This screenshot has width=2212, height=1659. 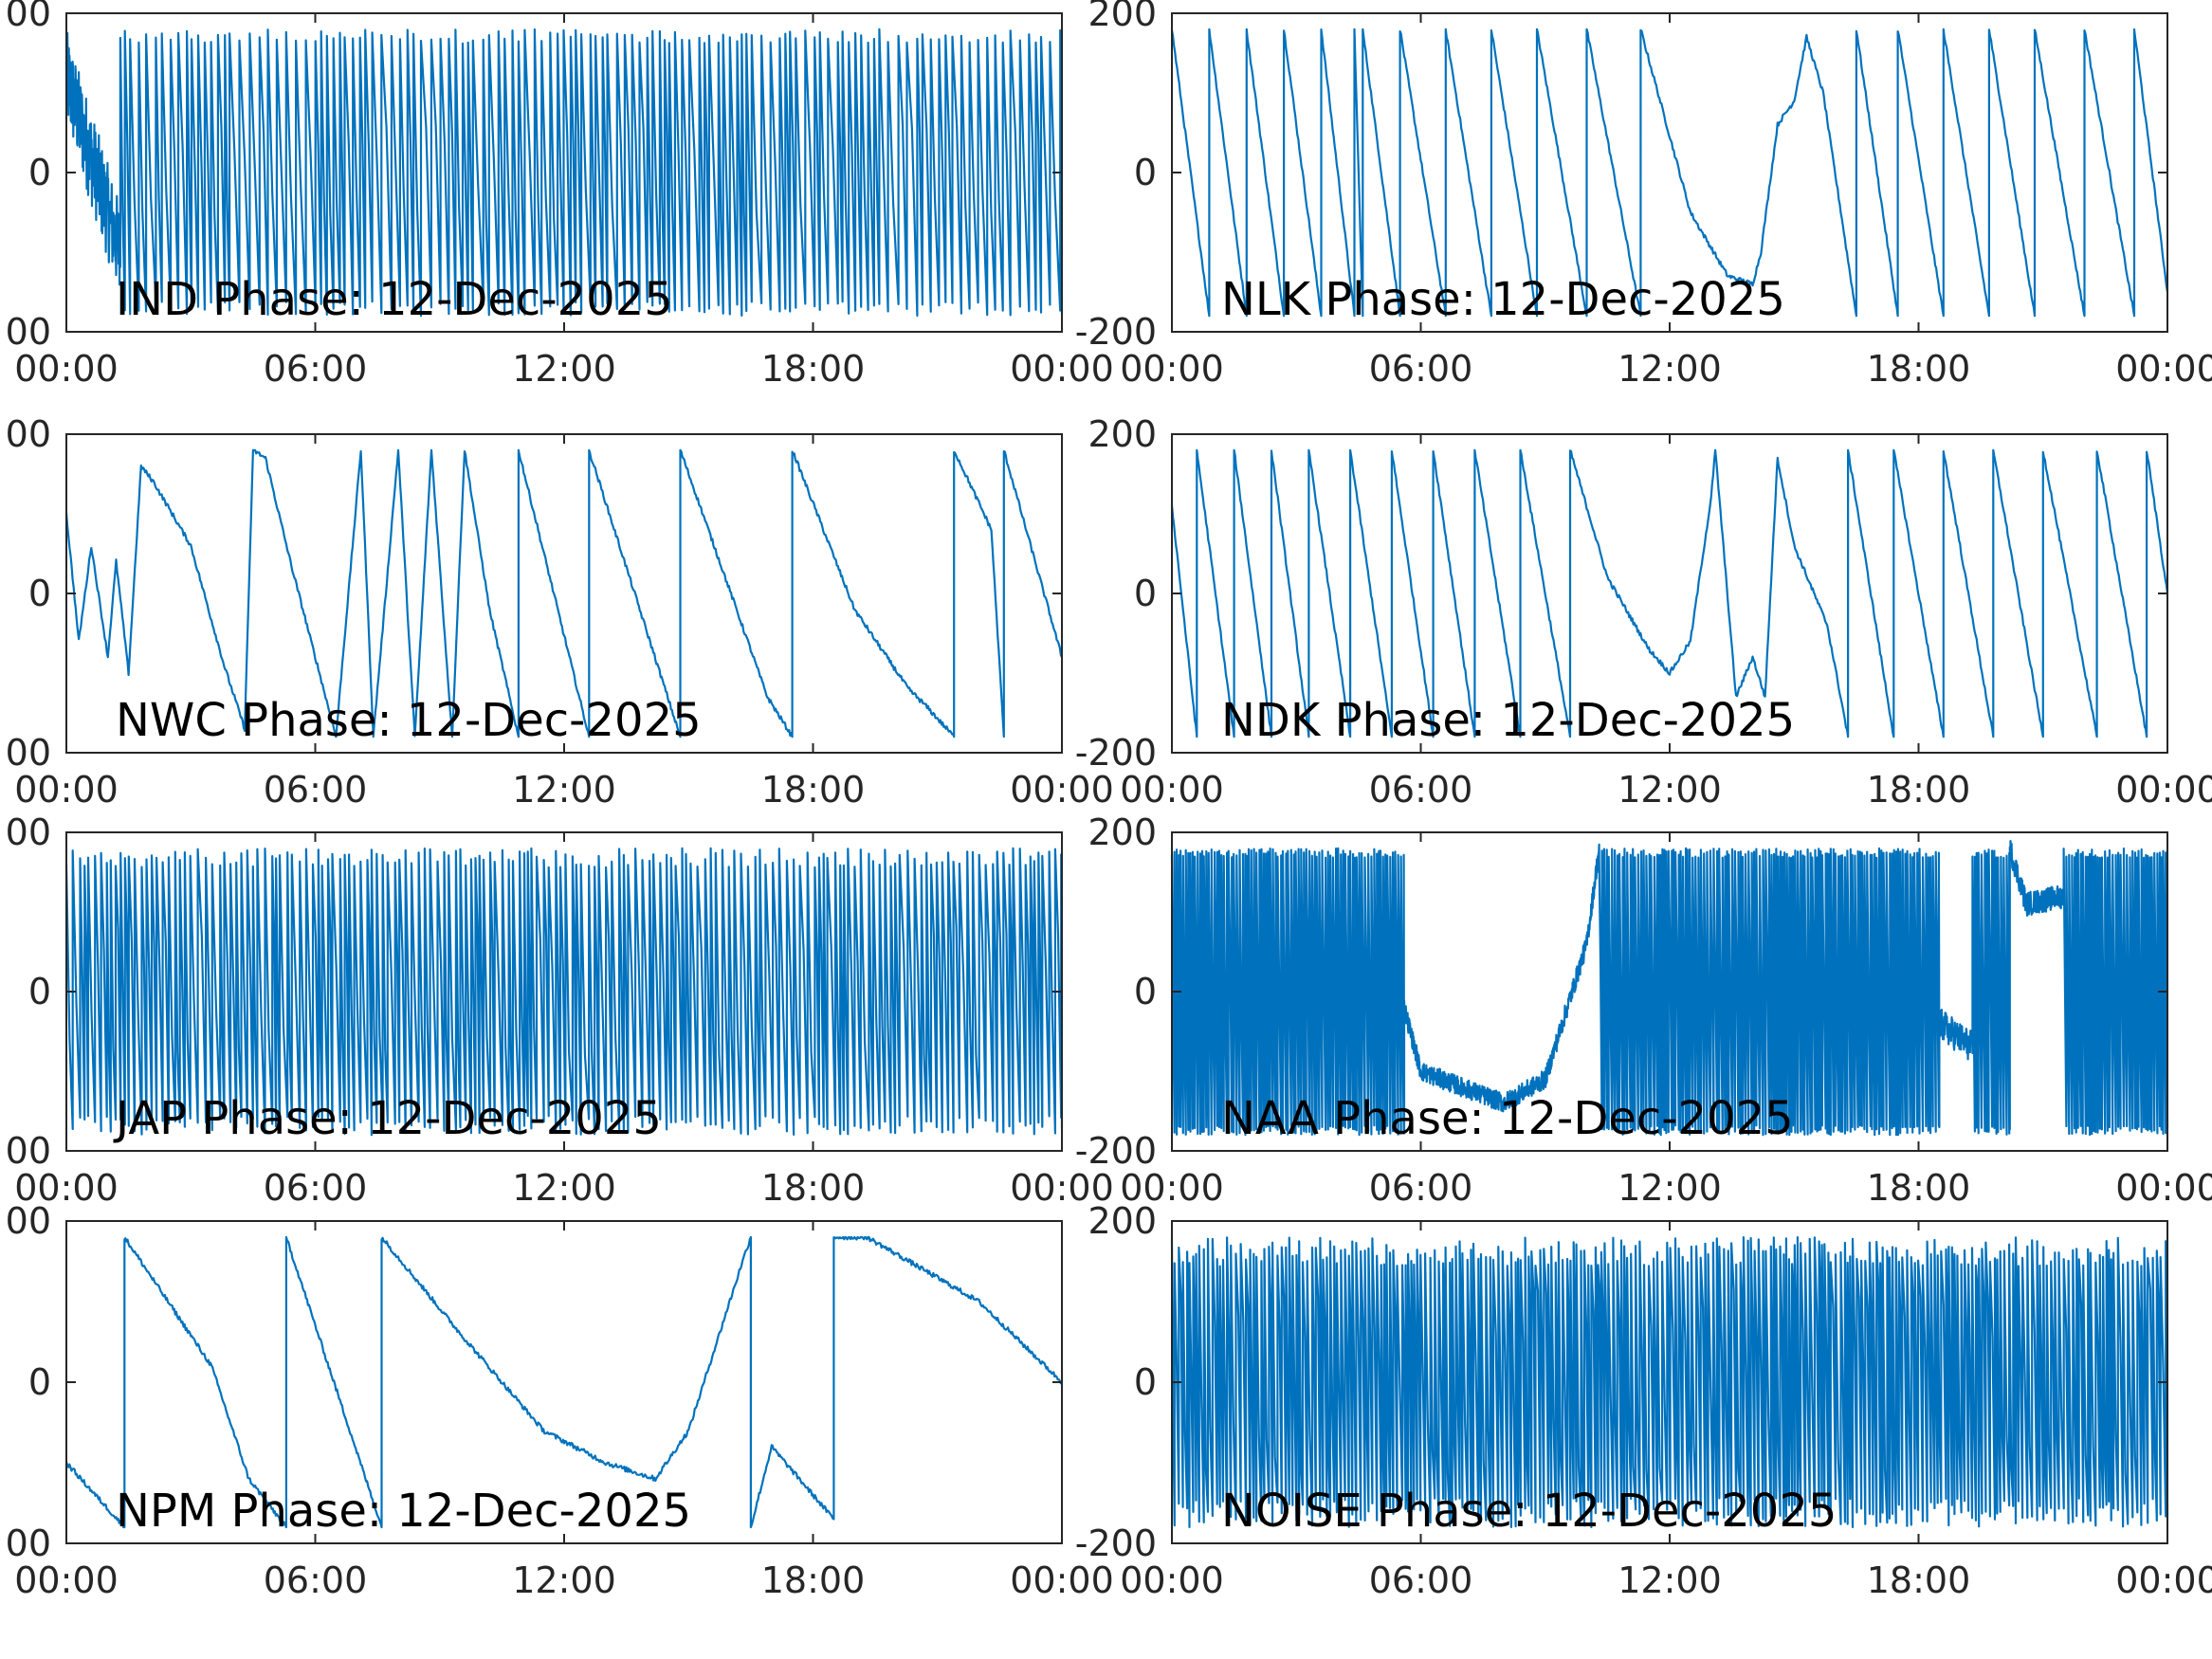 I want to click on panel-title: IND Phase: 12-Dec-2025, so click(x=394, y=299).